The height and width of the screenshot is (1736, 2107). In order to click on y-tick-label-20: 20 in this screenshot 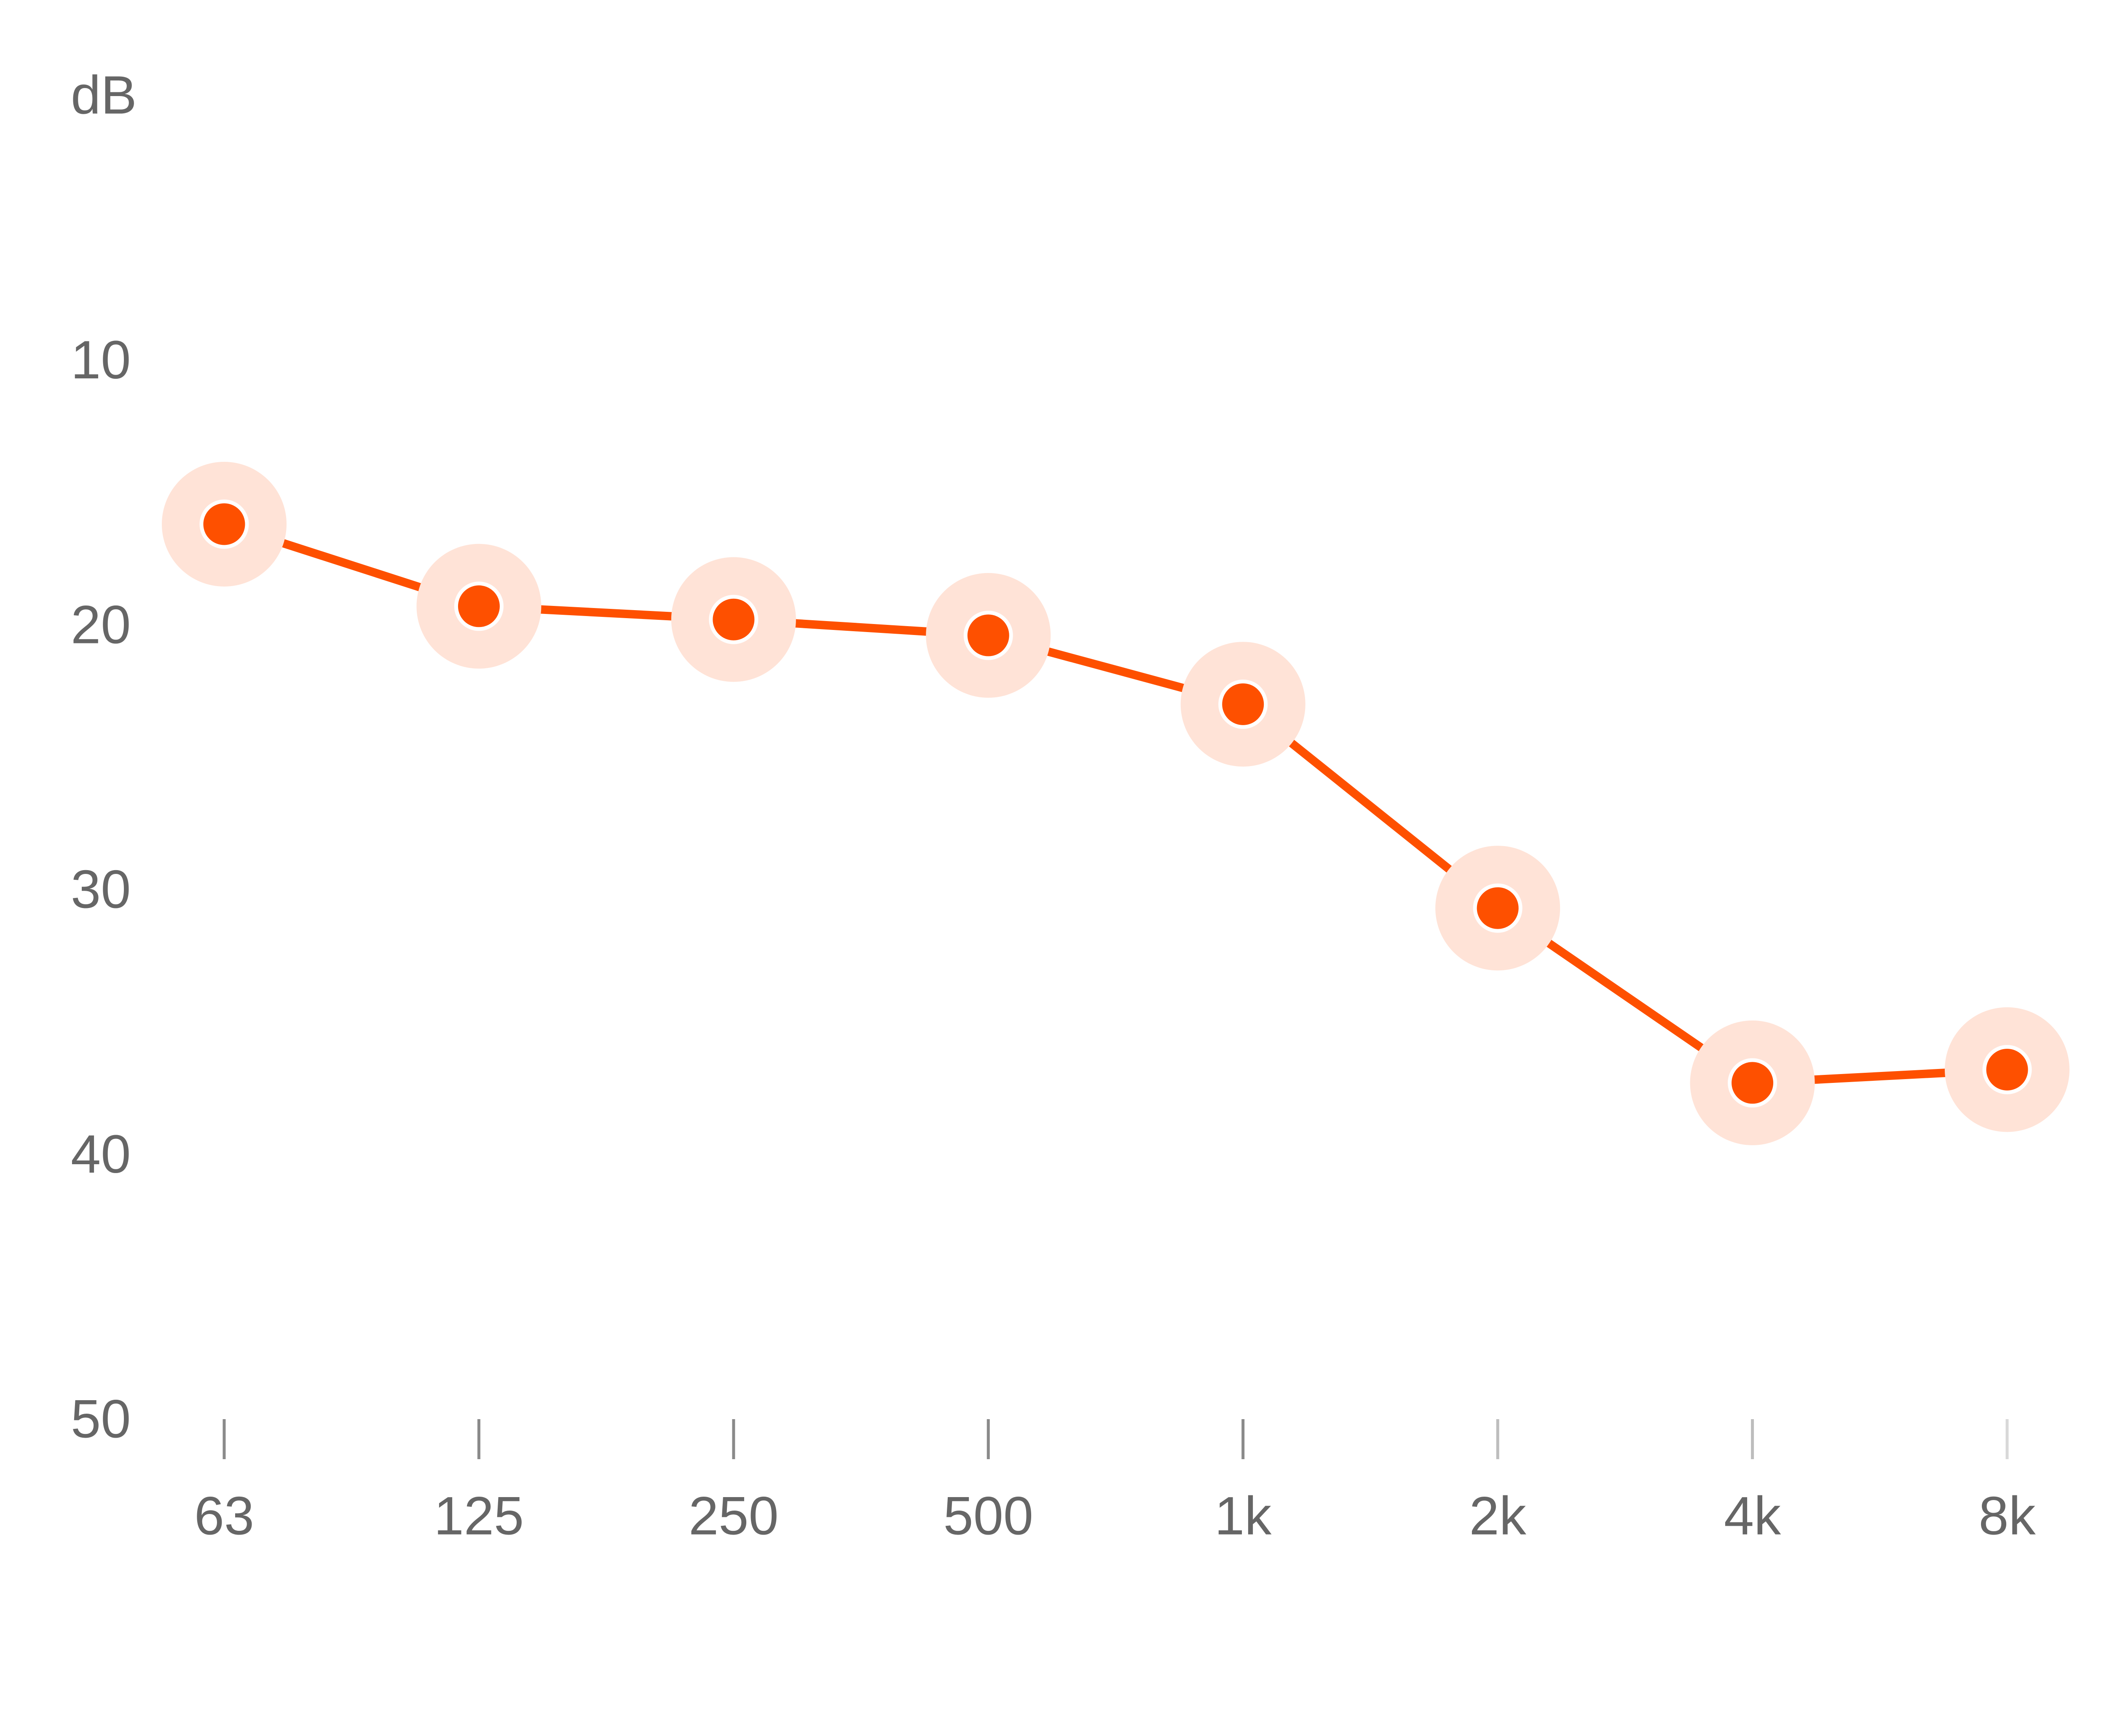, I will do `click(101, 625)`.